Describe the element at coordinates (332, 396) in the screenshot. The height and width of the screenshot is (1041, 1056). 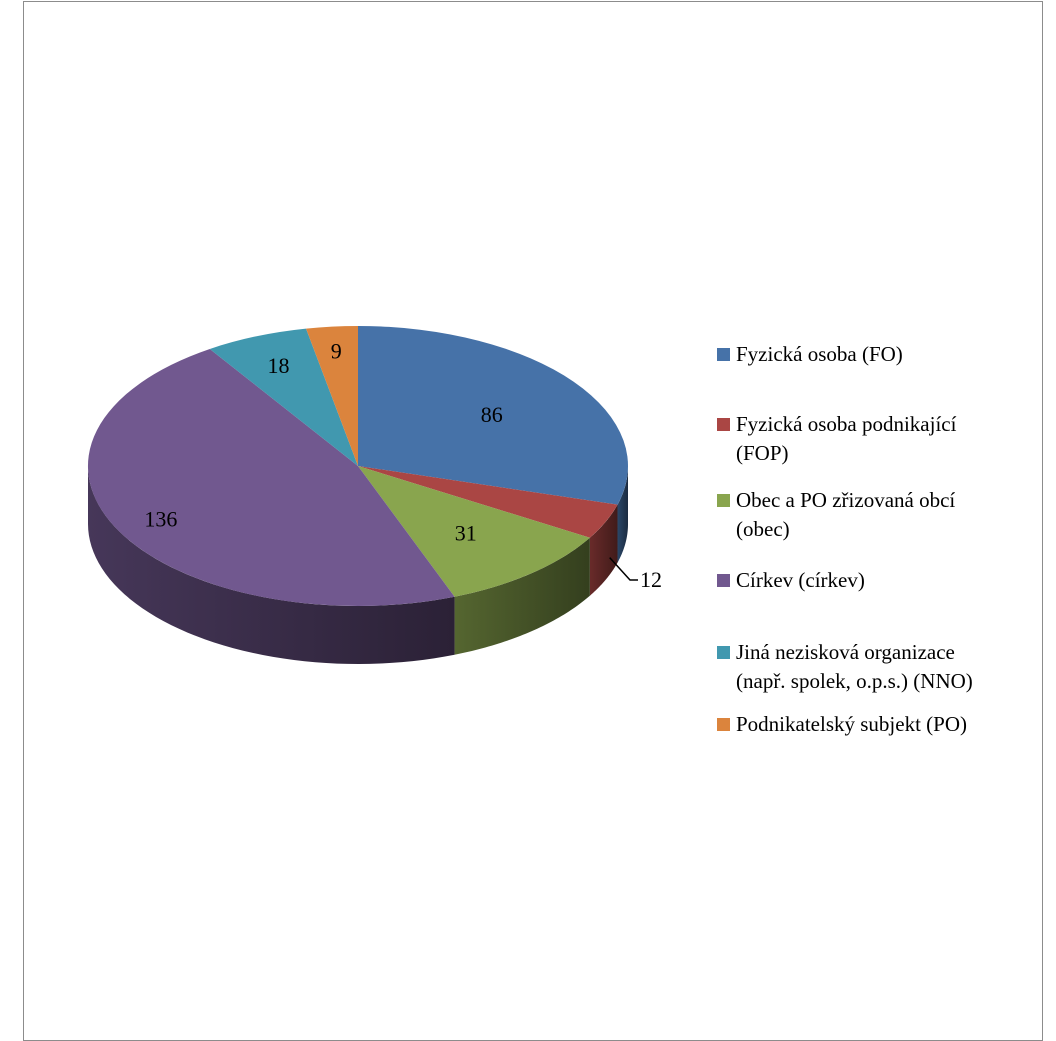
I see `pie-slice-po` at that location.